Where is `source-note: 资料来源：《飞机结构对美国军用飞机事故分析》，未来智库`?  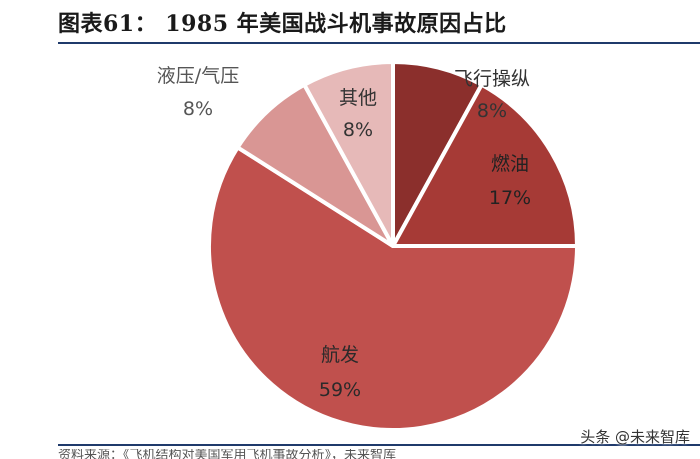
source-note: 资料来源：《飞机结构对美国军用飞机事故分析》，未来智库 is located at coordinates (227, 454).